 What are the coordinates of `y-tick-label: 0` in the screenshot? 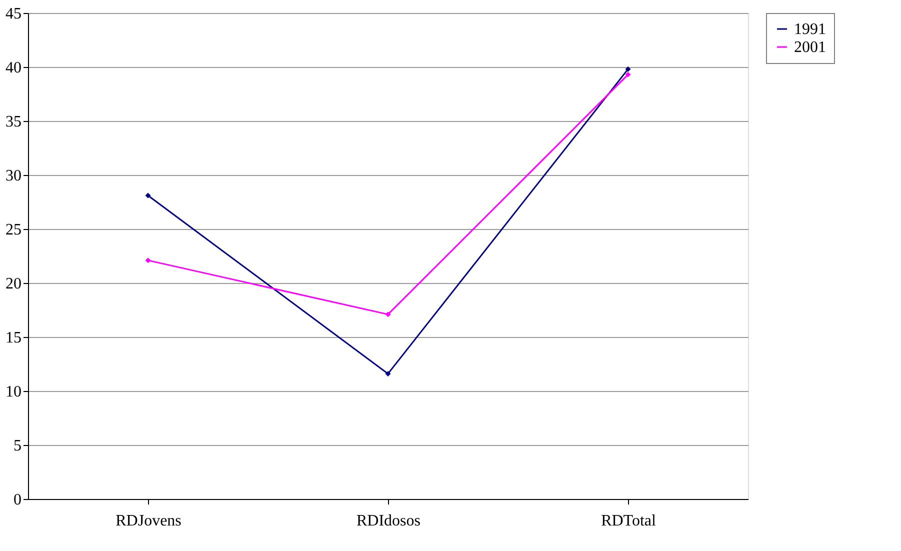 It's located at (18, 500).